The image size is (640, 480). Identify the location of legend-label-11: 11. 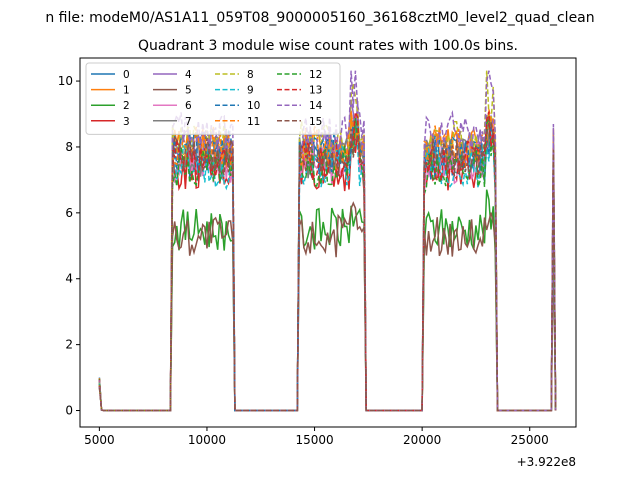
(253, 122).